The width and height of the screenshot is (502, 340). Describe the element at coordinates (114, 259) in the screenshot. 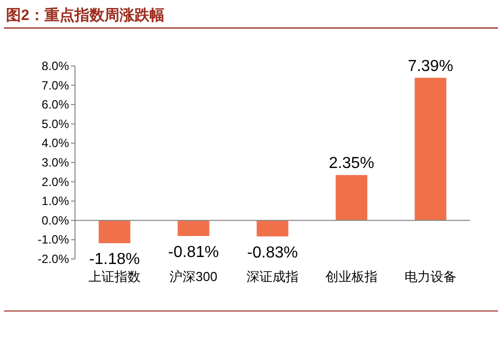

I see `data-label: -1.18%` at that location.